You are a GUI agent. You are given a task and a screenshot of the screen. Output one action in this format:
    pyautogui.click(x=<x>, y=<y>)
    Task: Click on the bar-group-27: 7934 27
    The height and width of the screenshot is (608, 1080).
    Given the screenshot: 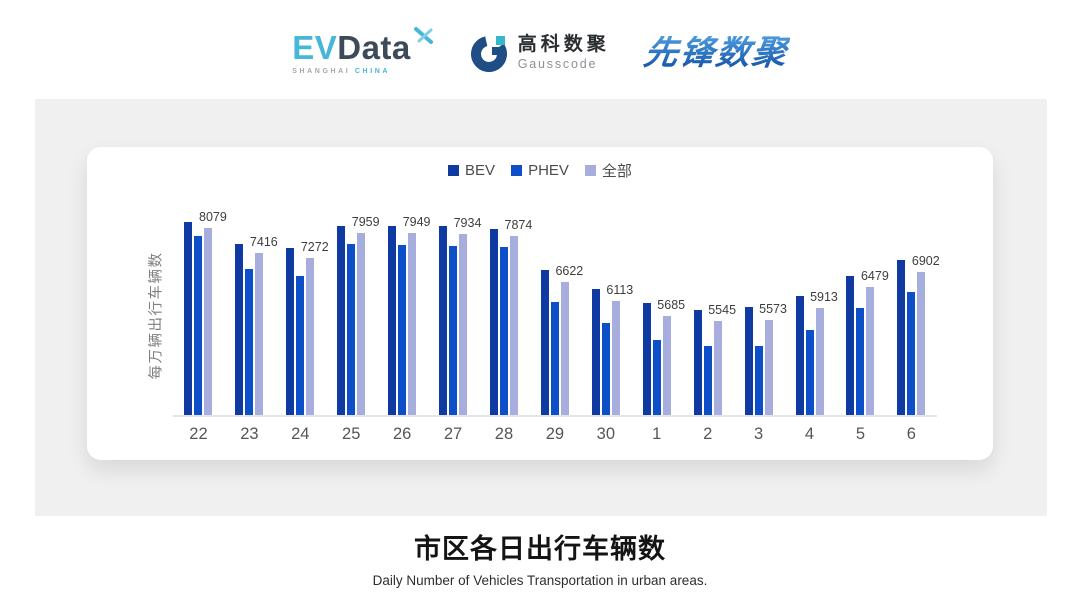 What is the action you would take?
    pyautogui.click(x=460, y=327)
    